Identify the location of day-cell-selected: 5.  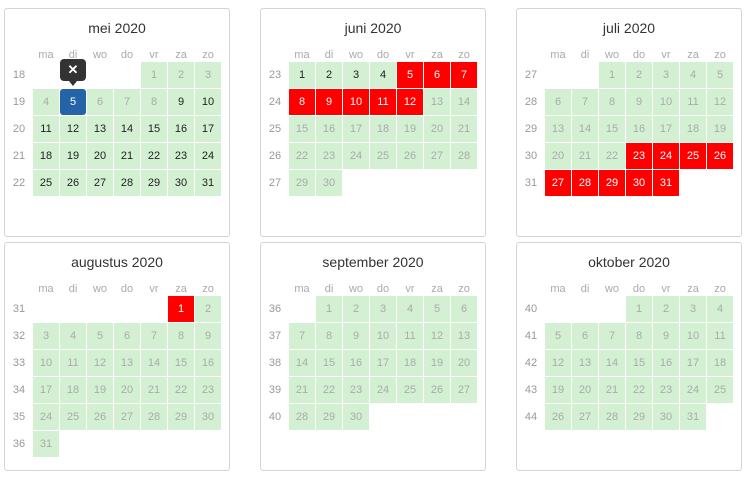
(73, 102).